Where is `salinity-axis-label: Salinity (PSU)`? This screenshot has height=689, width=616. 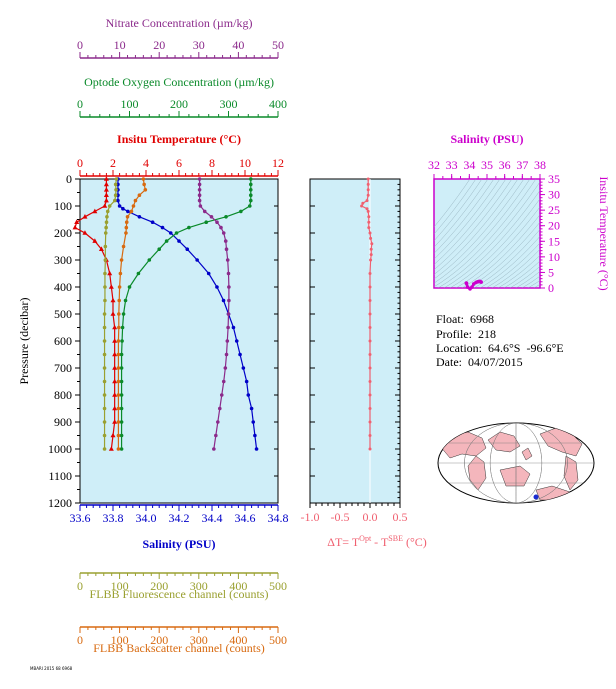 salinity-axis-label: Salinity (PSU) is located at coordinates (178, 544).